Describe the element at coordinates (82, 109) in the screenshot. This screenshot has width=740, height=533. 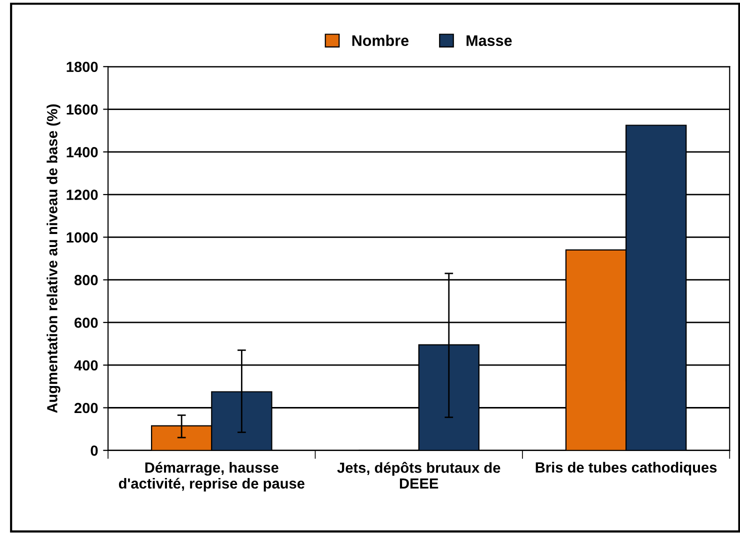
I see `y-tick-label: 1600` at that location.